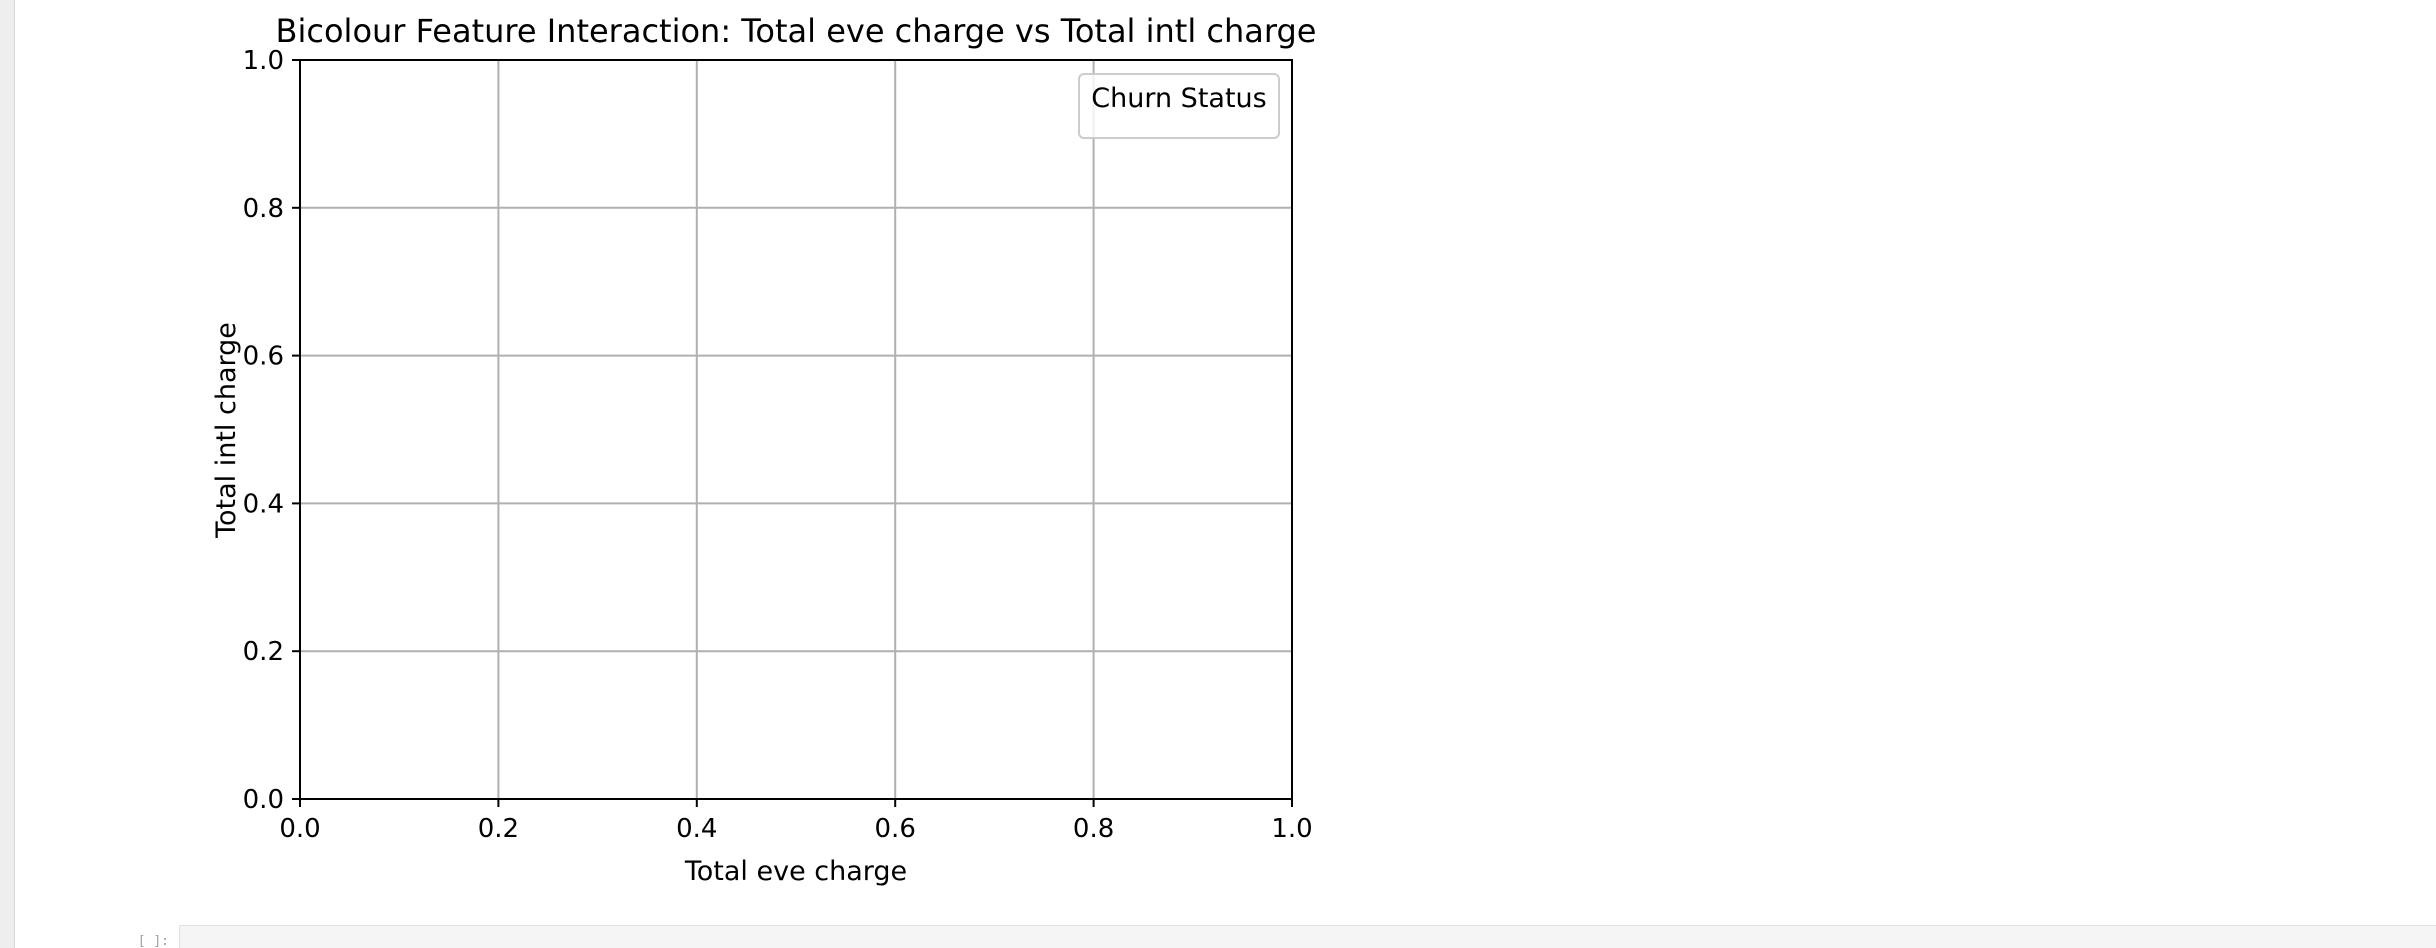 The height and width of the screenshot is (948, 2436). I want to click on x-tick-label: 0.0, so click(299, 829).